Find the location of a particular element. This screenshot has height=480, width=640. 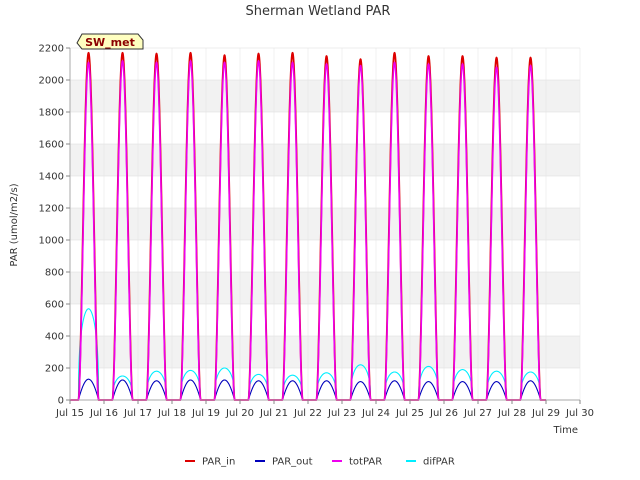

dataset-badge: SW_met is located at coordinates (110, 41).